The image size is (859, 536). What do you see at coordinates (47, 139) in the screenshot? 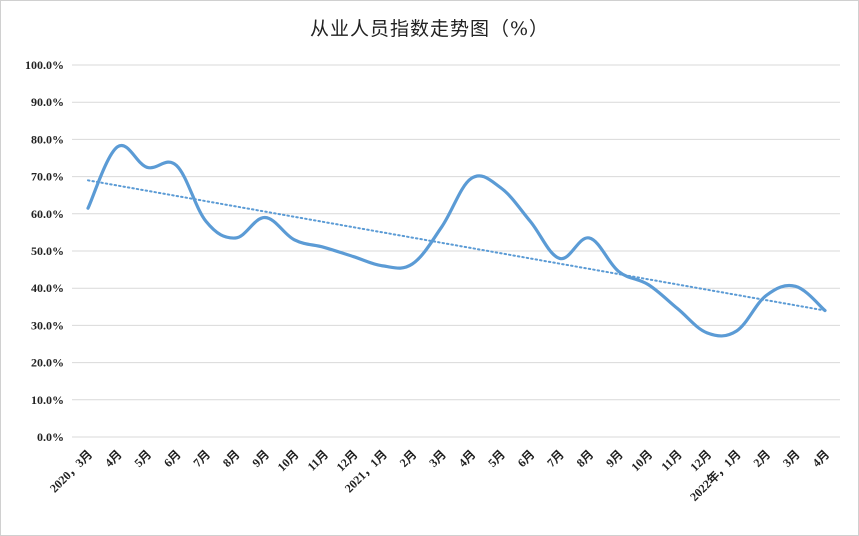
I see `y-tick-label: 80.0%` at bounding box center [47, 139].